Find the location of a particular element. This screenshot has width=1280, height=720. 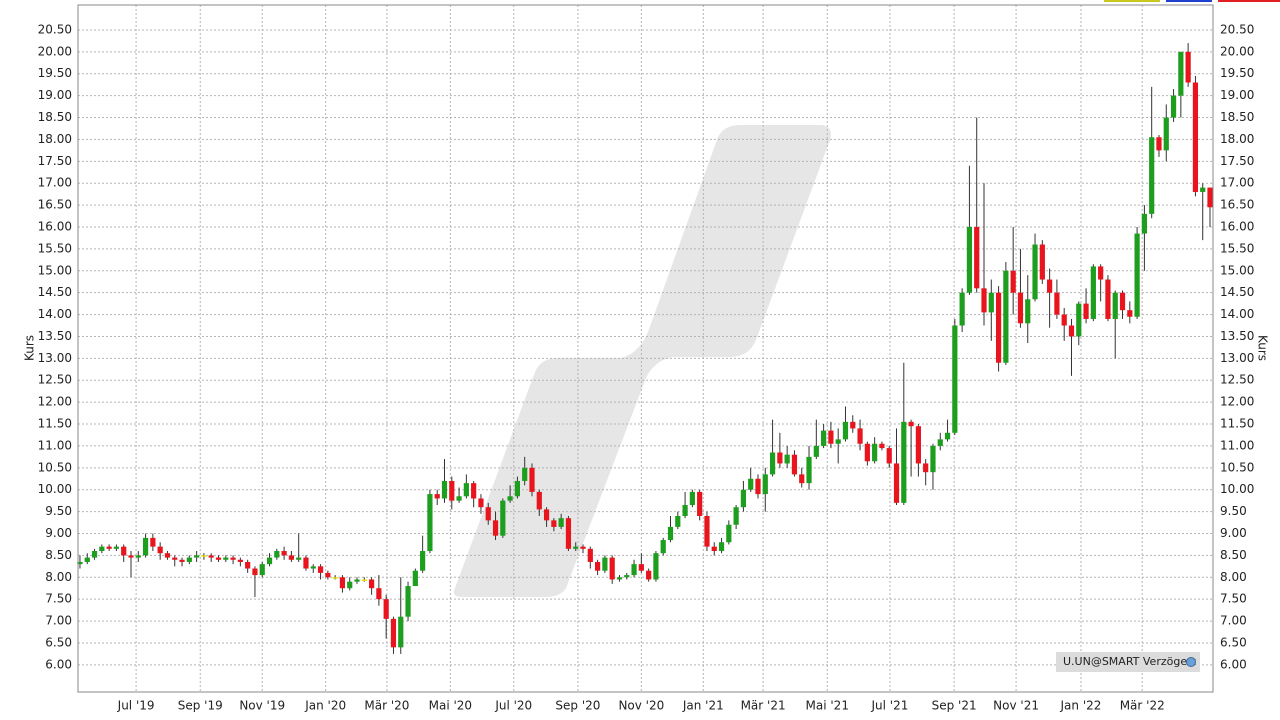

y-tick-label: 19.50 is located at coordinates (55, 73).